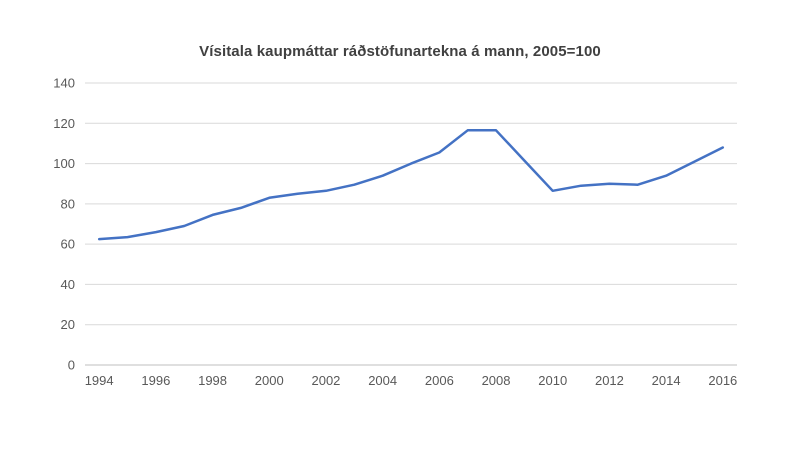  Describe the element at coordinates (212, 380) in the screenshot. I see `x-axis-tick-label: 1998` at that location.